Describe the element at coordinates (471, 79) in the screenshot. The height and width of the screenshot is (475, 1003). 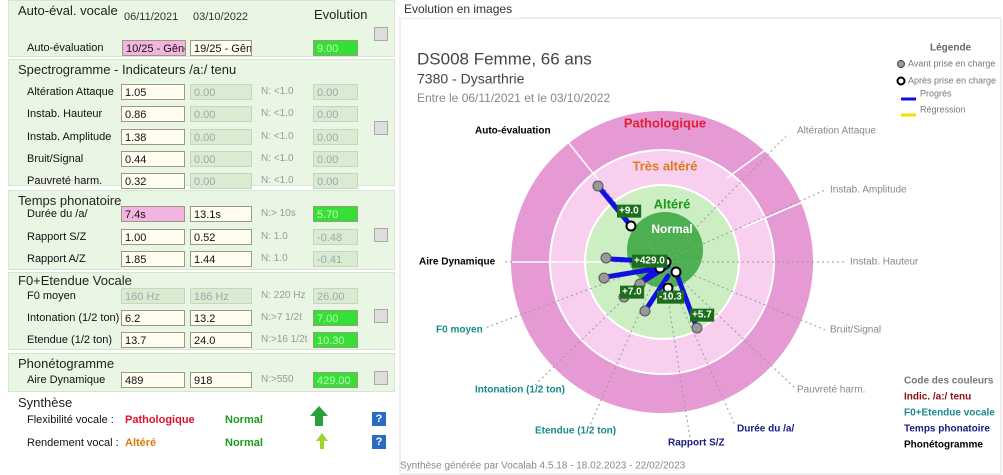
I see `diagnosis: 7380 - Dysarthrie` at that location.